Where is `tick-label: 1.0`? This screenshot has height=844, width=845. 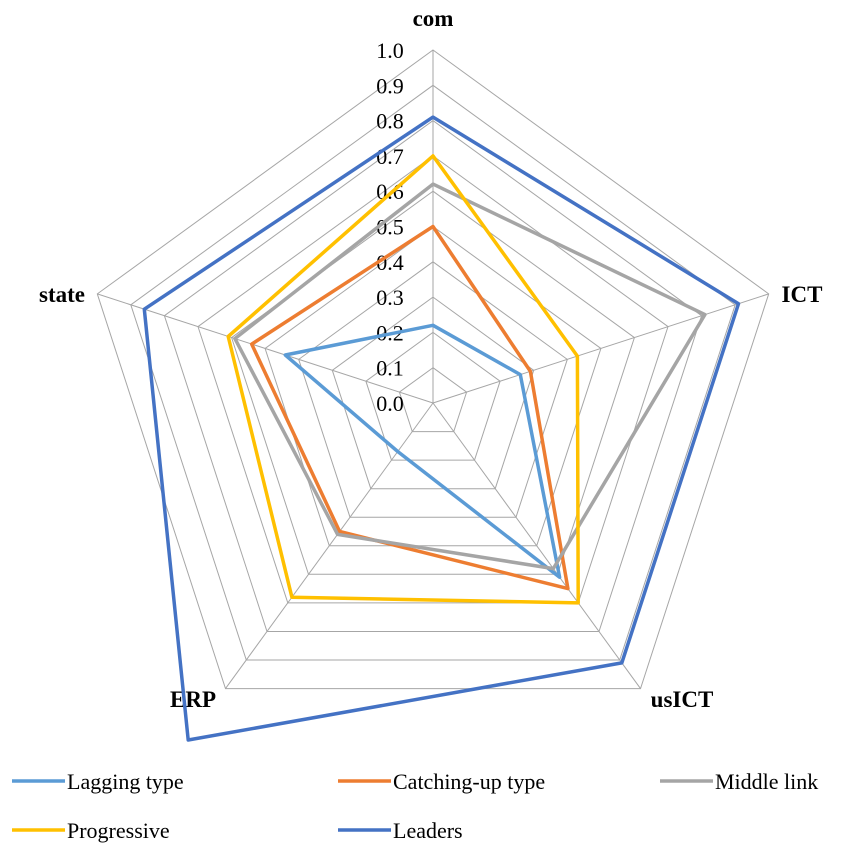 tick-label: 1.0 is located at coordinates (390, 50).